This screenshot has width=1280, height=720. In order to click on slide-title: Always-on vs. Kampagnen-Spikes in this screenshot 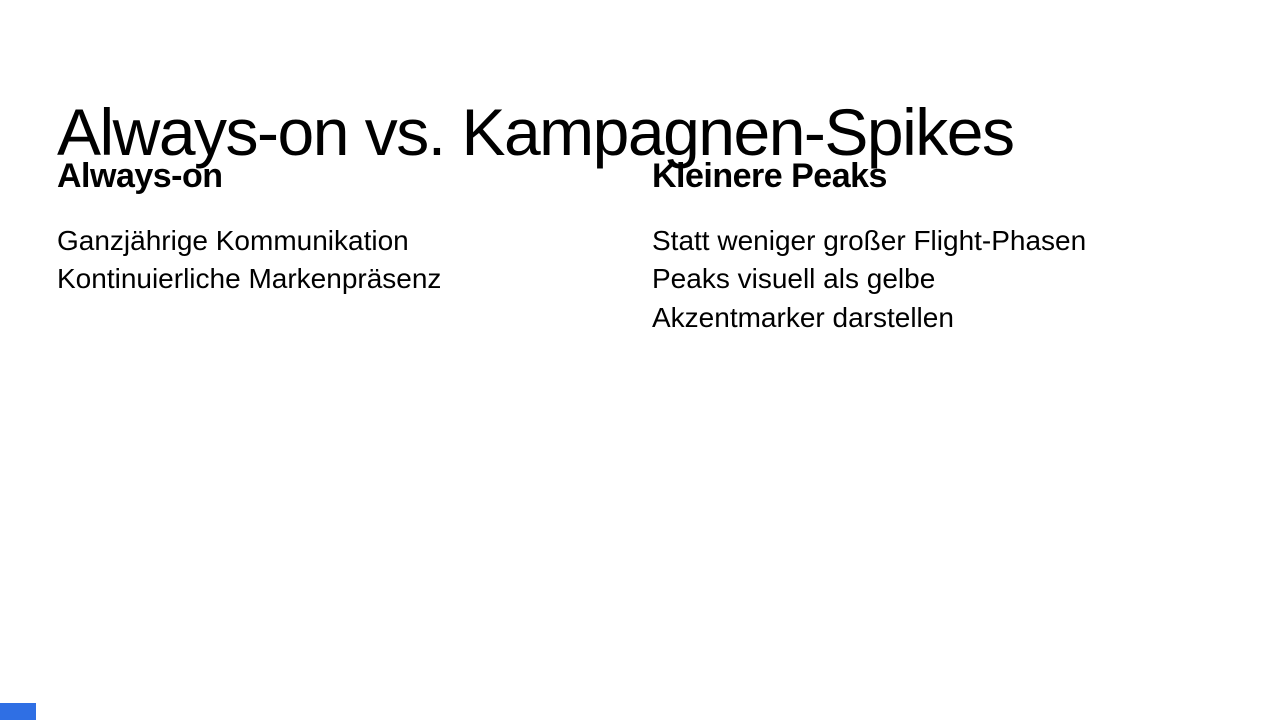, I will do `click(536, 132)`.